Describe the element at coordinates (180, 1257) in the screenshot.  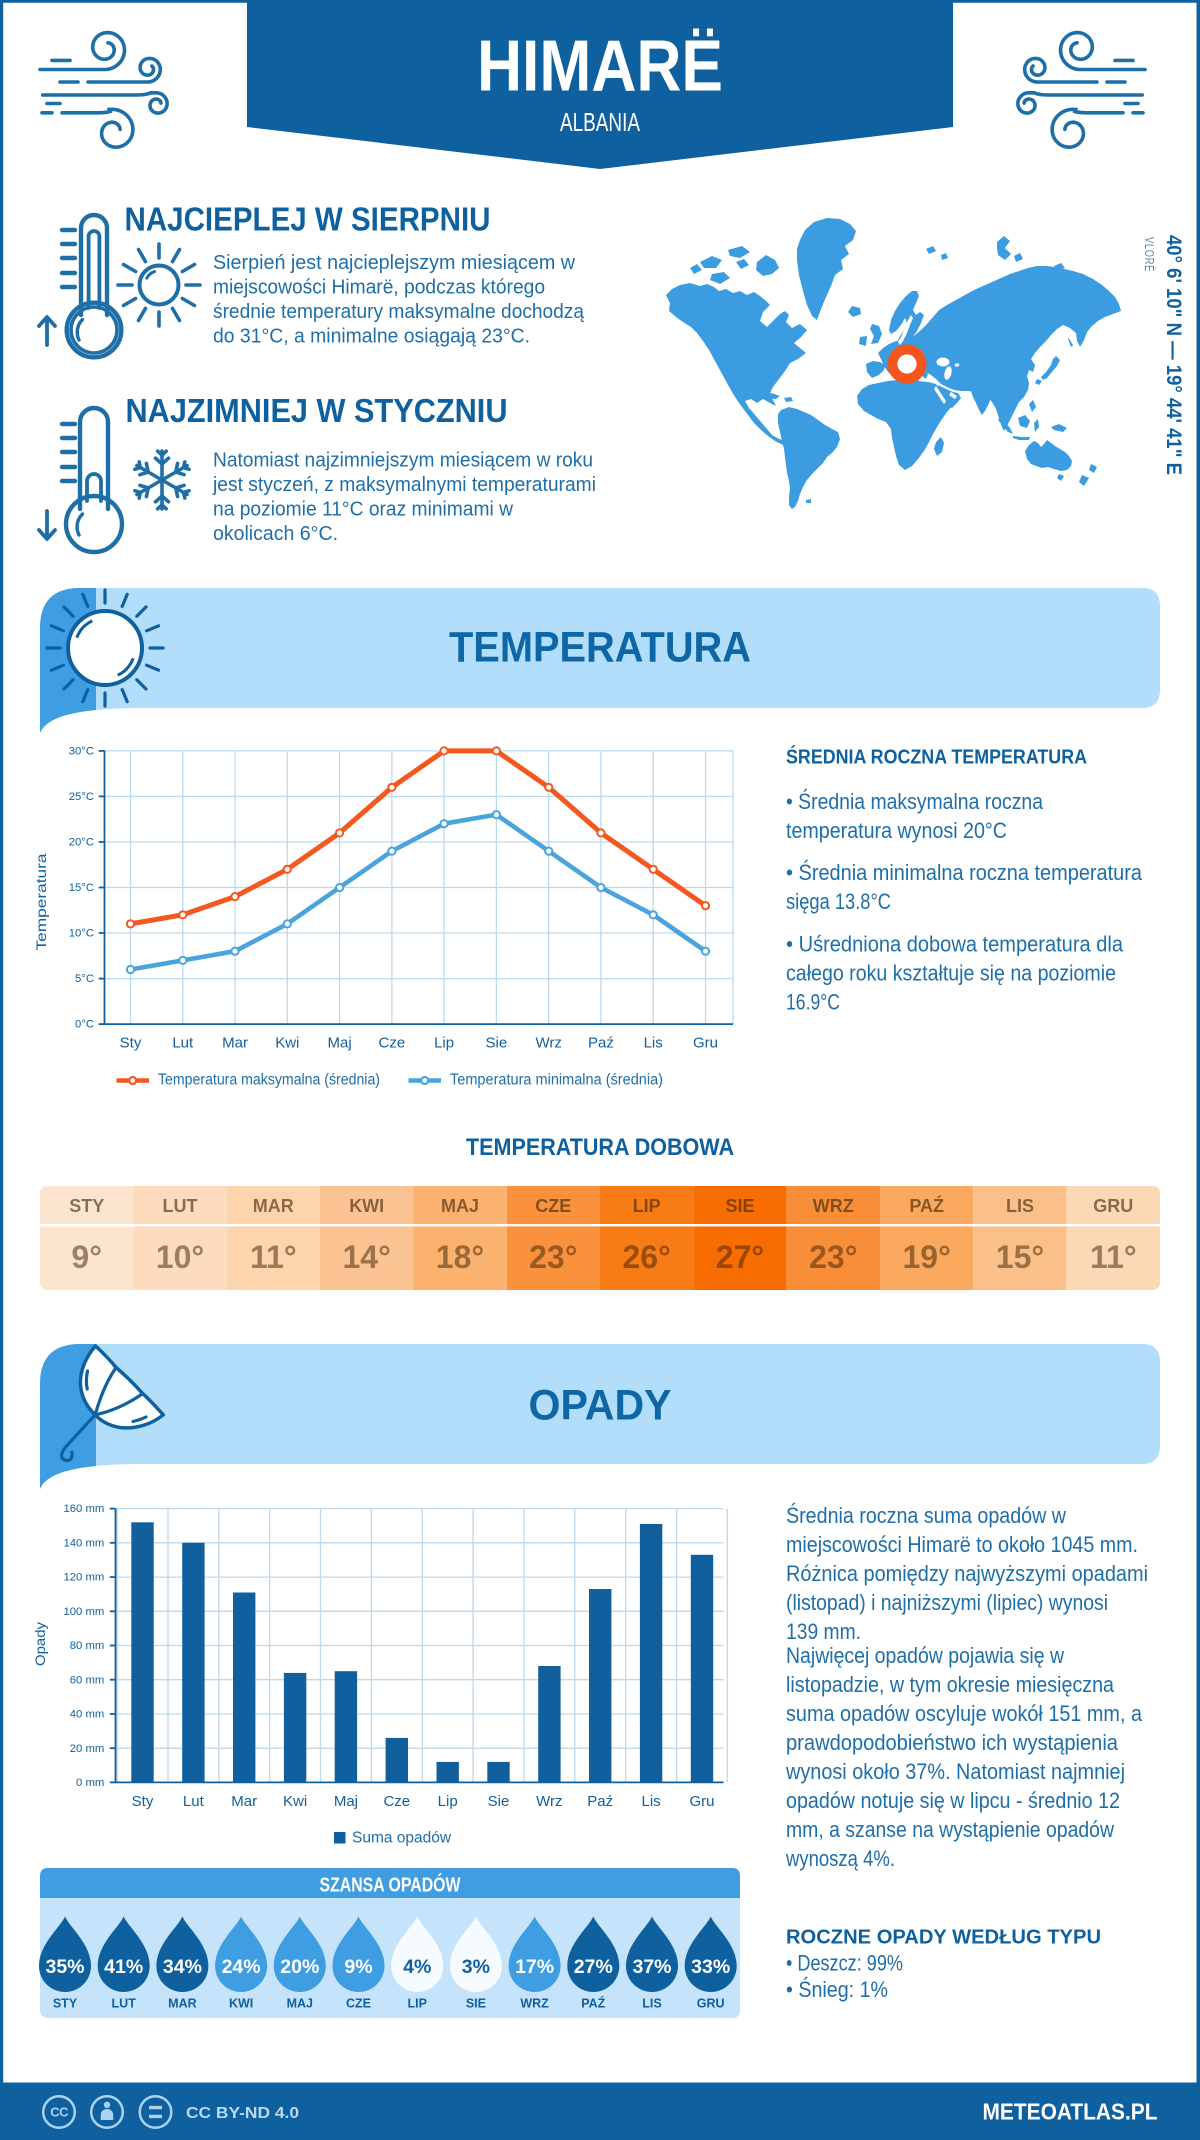
I see `svg-text: 10°` at that location.